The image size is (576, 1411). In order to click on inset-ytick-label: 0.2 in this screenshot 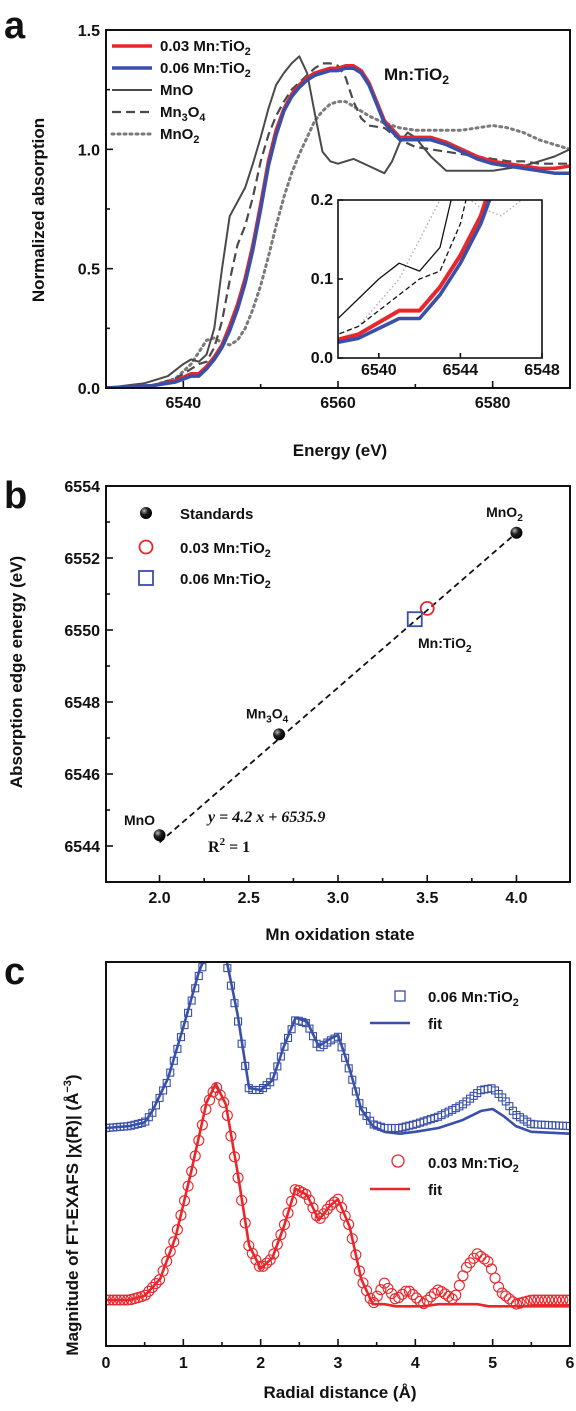, I will do `click(322, 200)`.